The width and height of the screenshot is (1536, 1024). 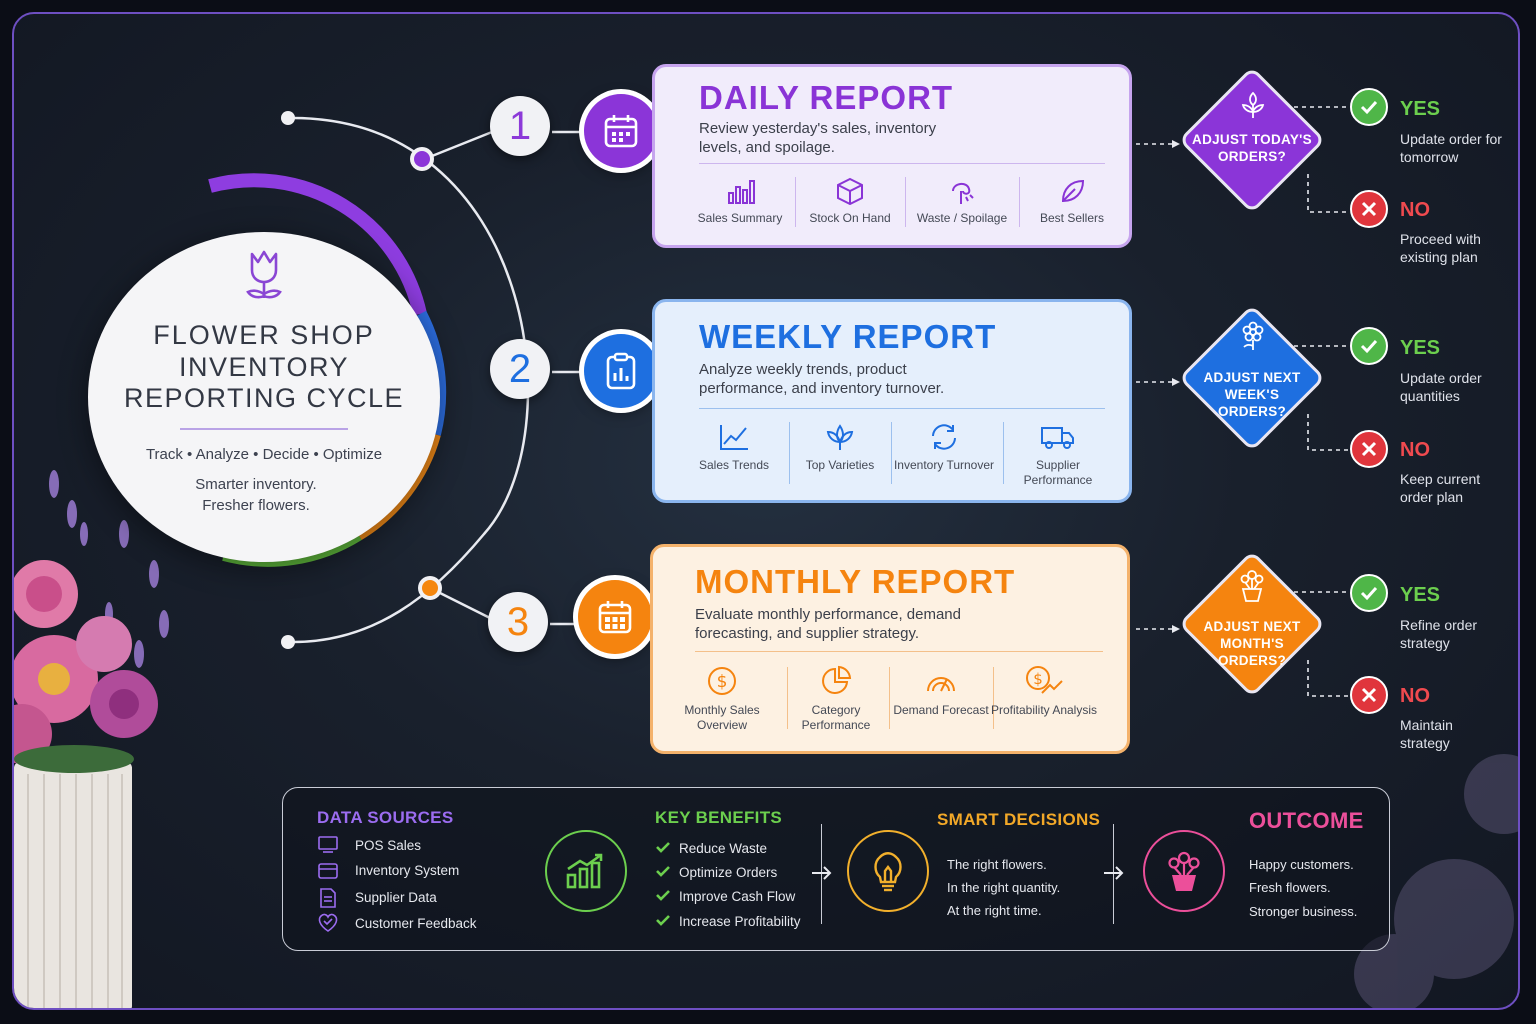 I want to click on data-source-item: Customer Feedback, so click(x=416, y=923).